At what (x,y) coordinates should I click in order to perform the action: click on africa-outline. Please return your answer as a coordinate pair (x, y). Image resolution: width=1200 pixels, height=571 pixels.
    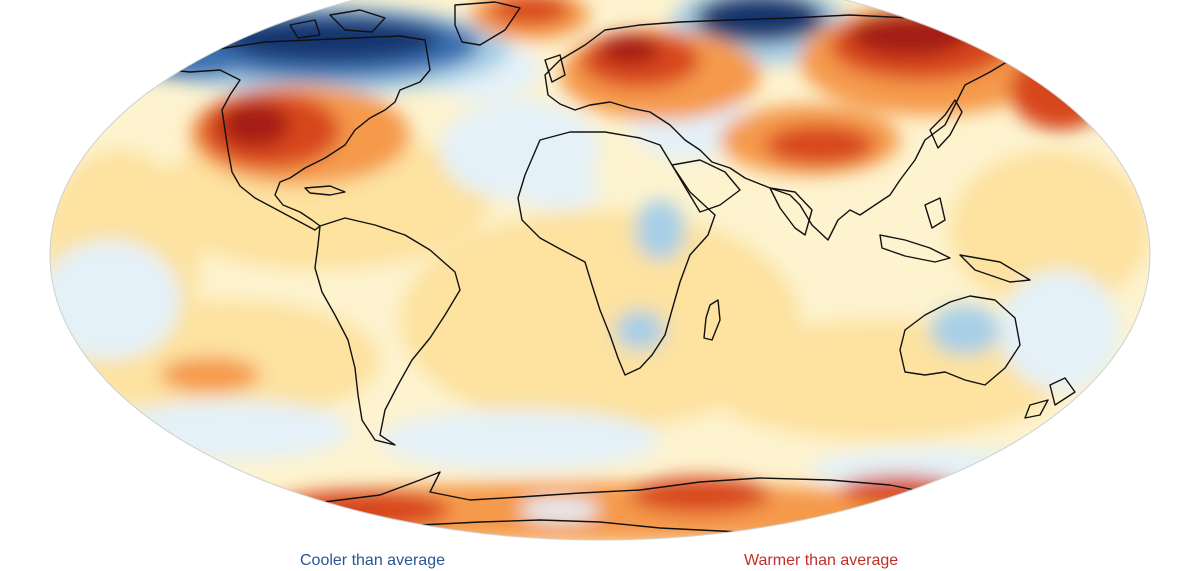
    Looking at the image, I should click on (616, 253).